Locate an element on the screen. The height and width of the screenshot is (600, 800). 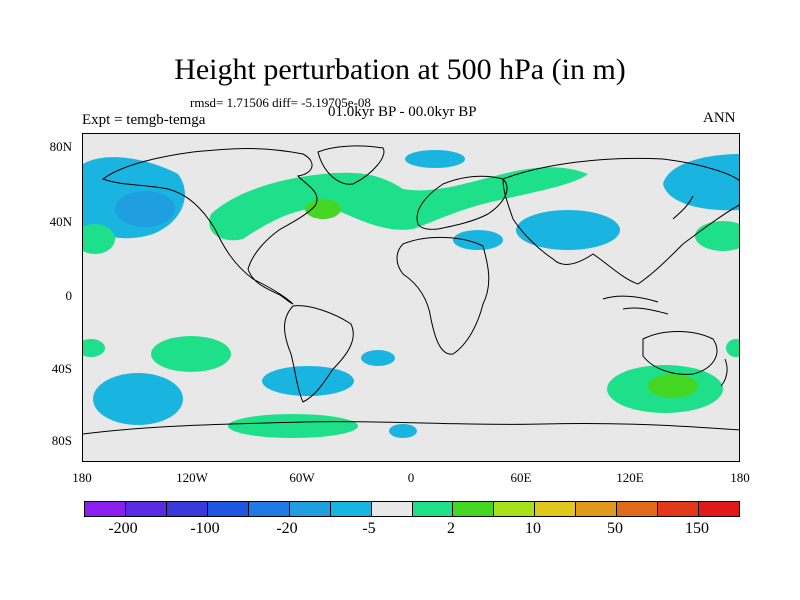
pos-region-pacific-east is located at coordinates (717, 236).